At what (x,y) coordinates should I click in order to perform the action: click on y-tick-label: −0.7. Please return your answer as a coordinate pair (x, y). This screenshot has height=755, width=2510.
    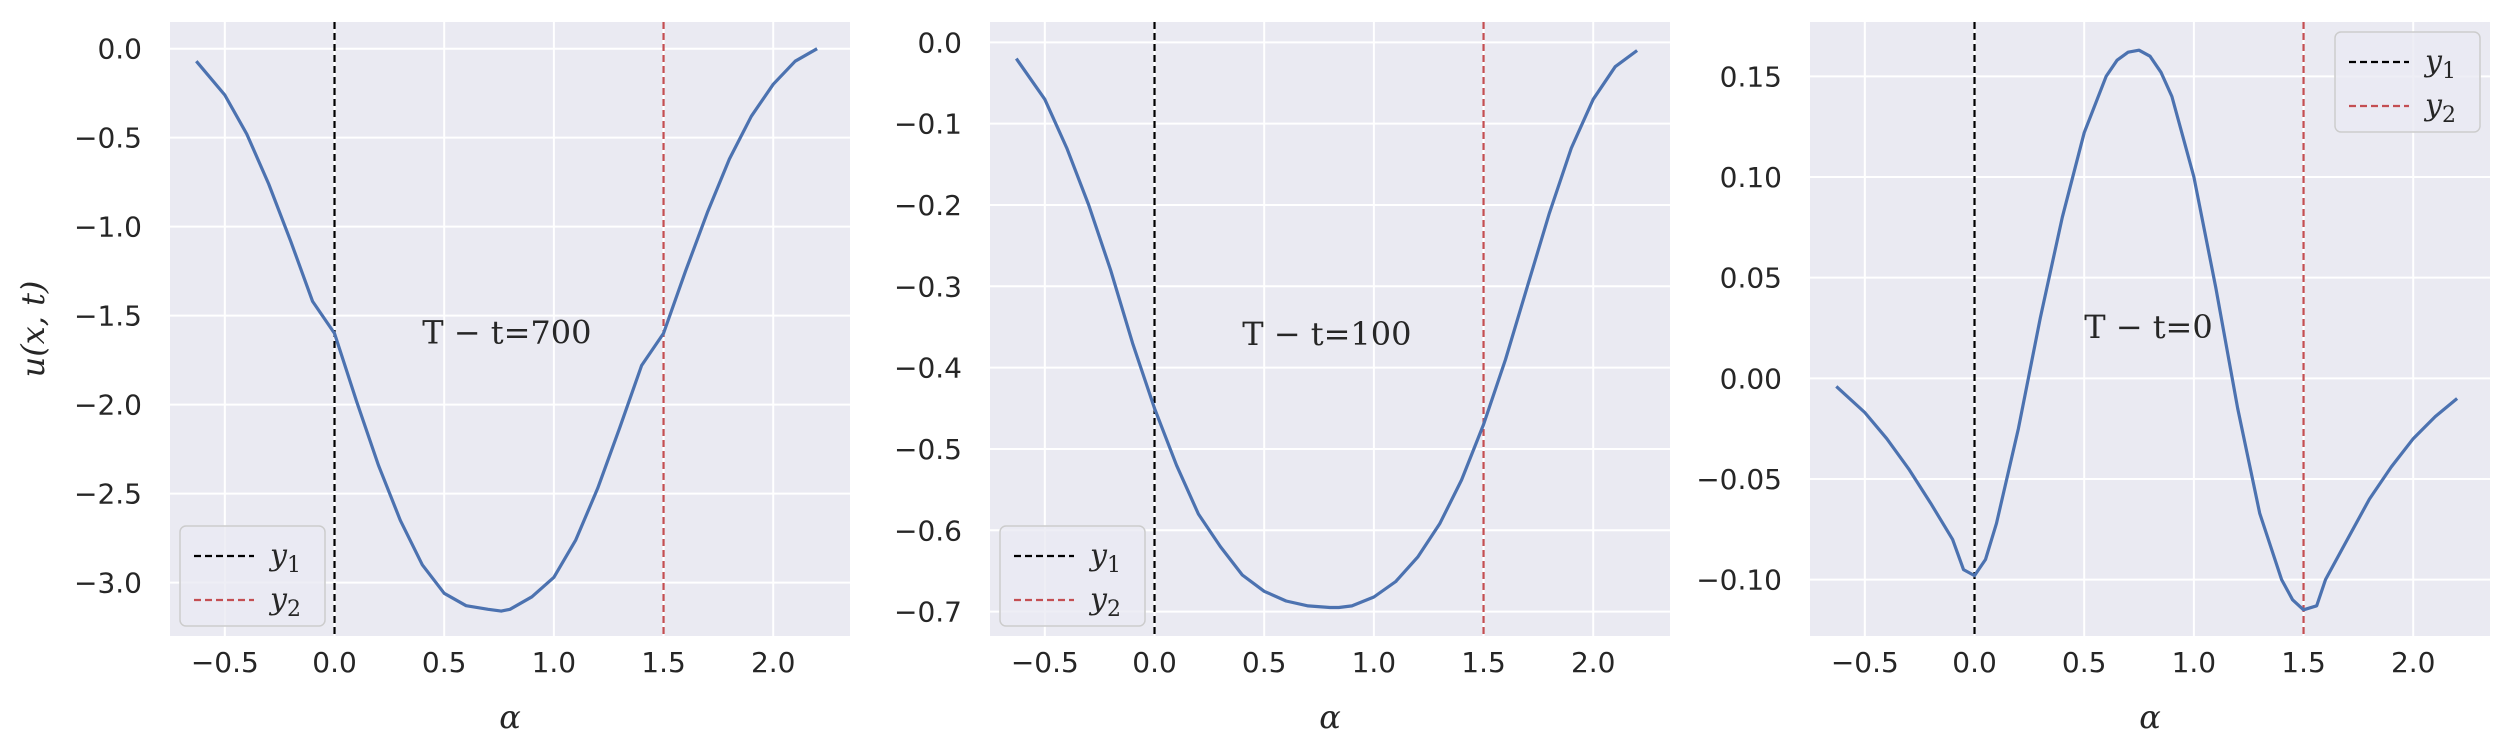
    Looking at the image, I should click on (928, 612).